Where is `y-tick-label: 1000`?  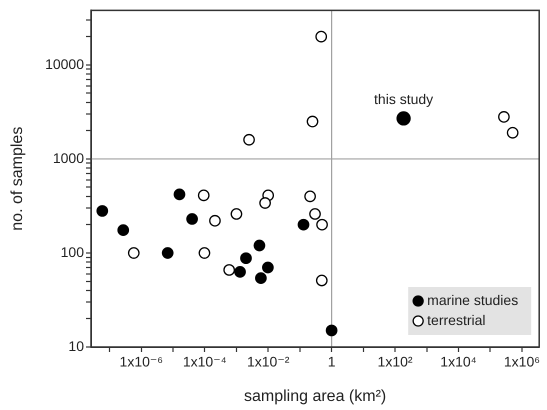
y-tick-label: 1000 is located at coordinates (68, 158).